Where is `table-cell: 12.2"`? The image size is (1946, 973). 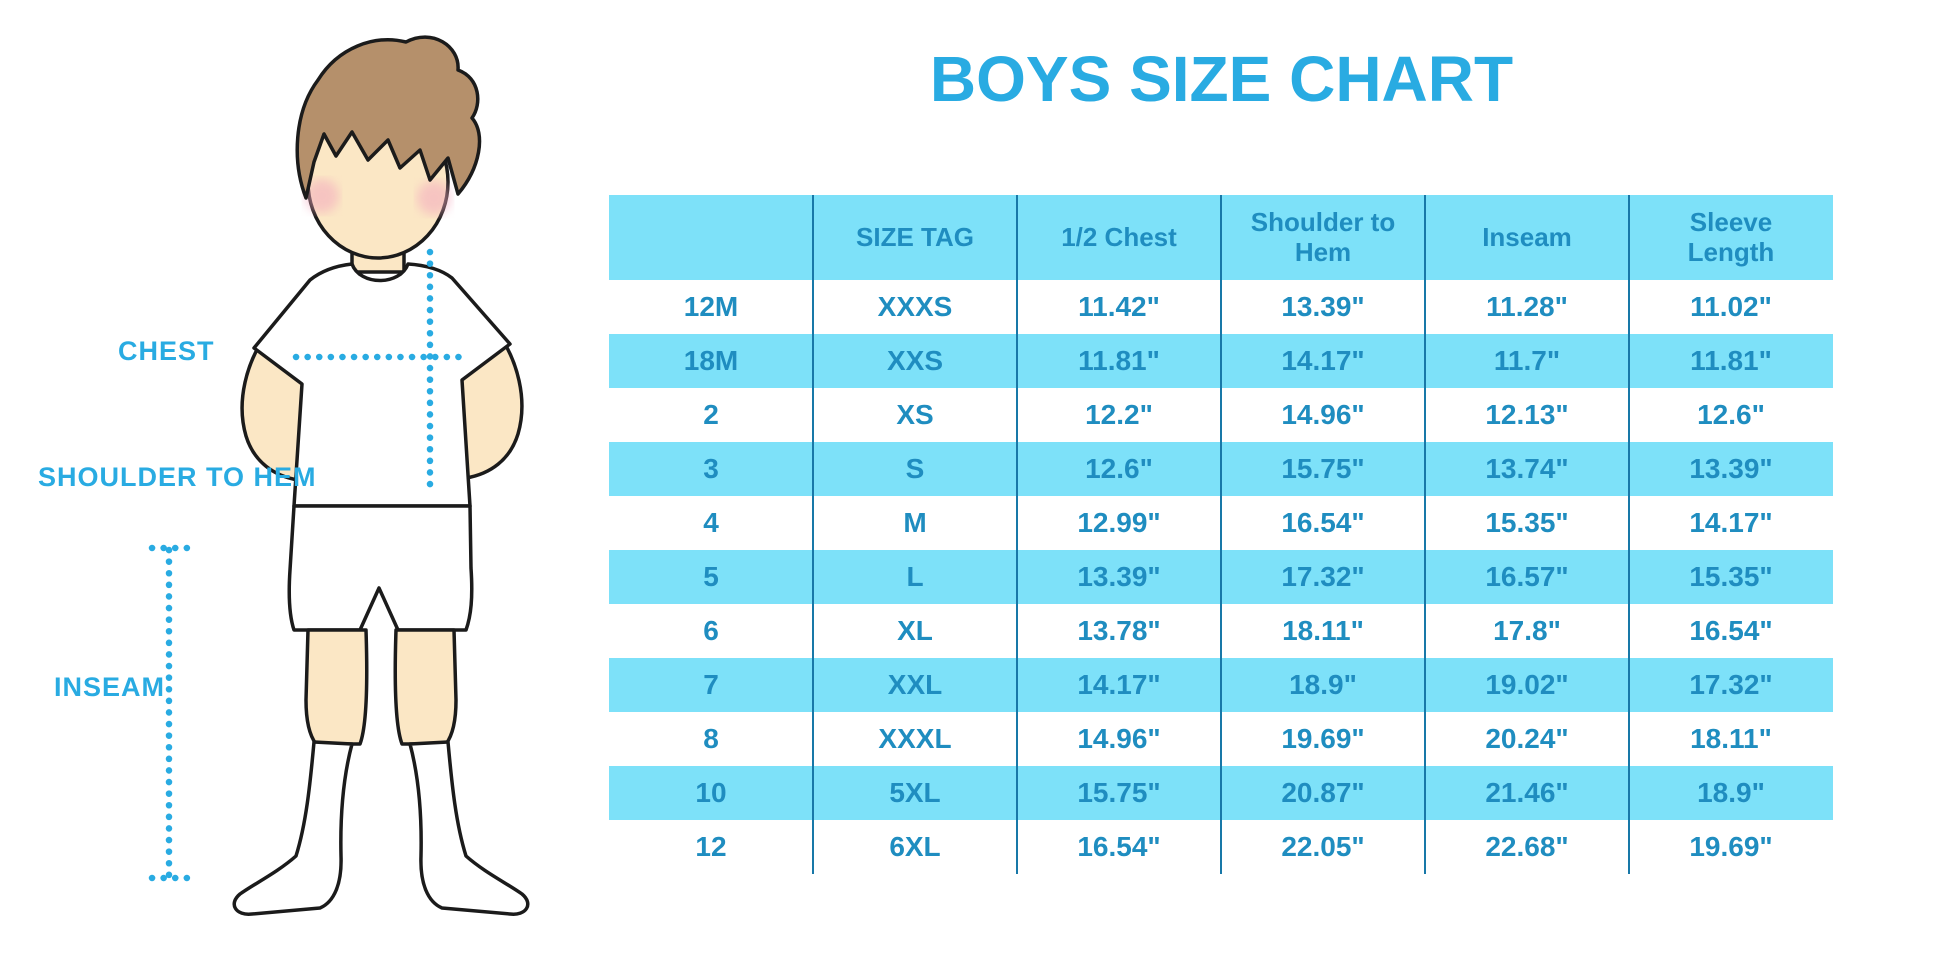
table-cell: 12.2" is located at coordinates (1119, 414).